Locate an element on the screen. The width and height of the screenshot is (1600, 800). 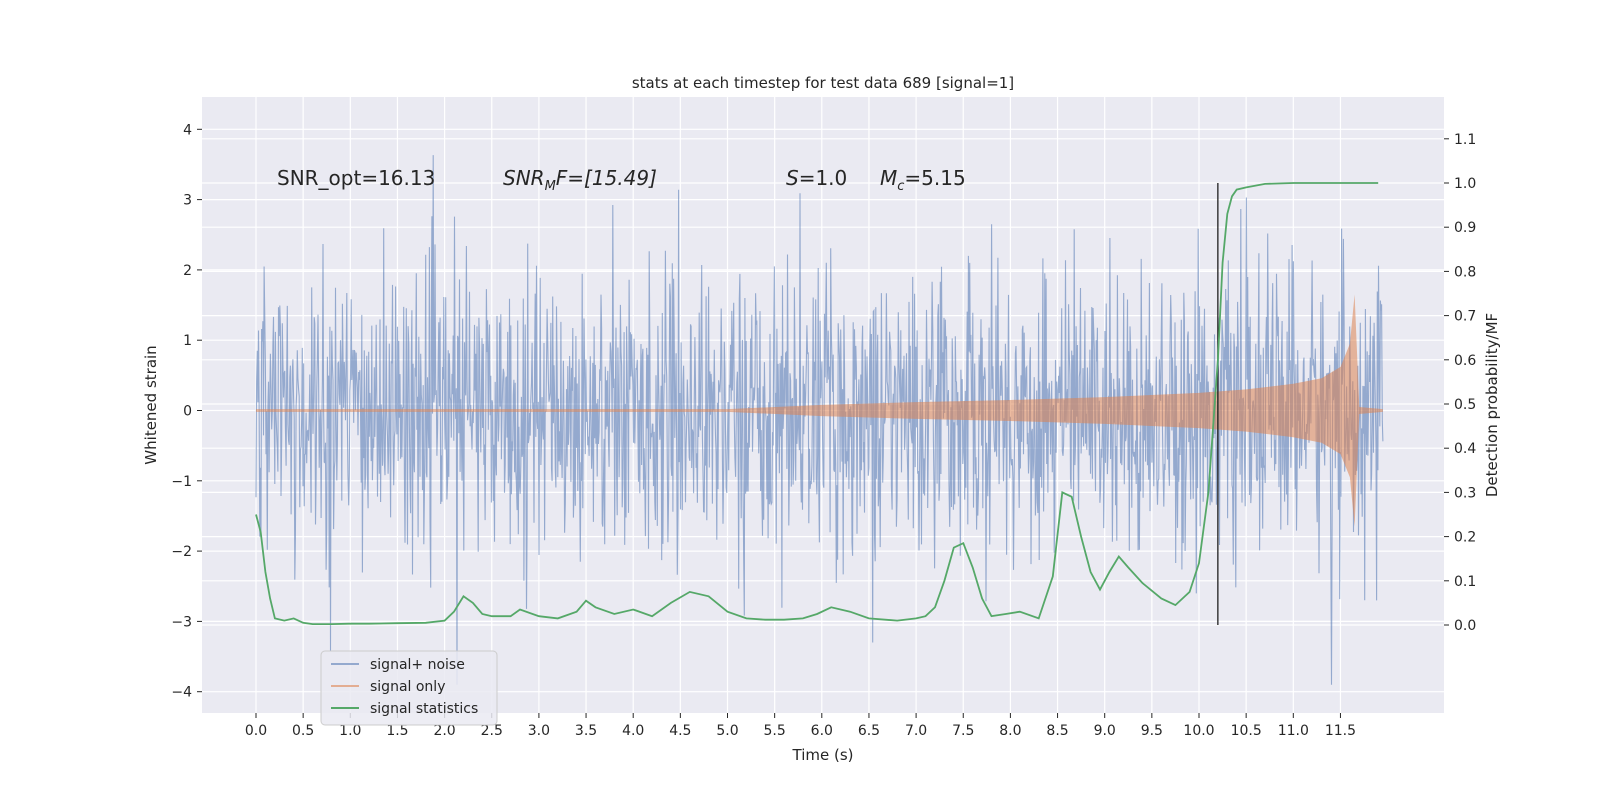
x-tick-label: 9.5 is located at coordinates (1152, 731).